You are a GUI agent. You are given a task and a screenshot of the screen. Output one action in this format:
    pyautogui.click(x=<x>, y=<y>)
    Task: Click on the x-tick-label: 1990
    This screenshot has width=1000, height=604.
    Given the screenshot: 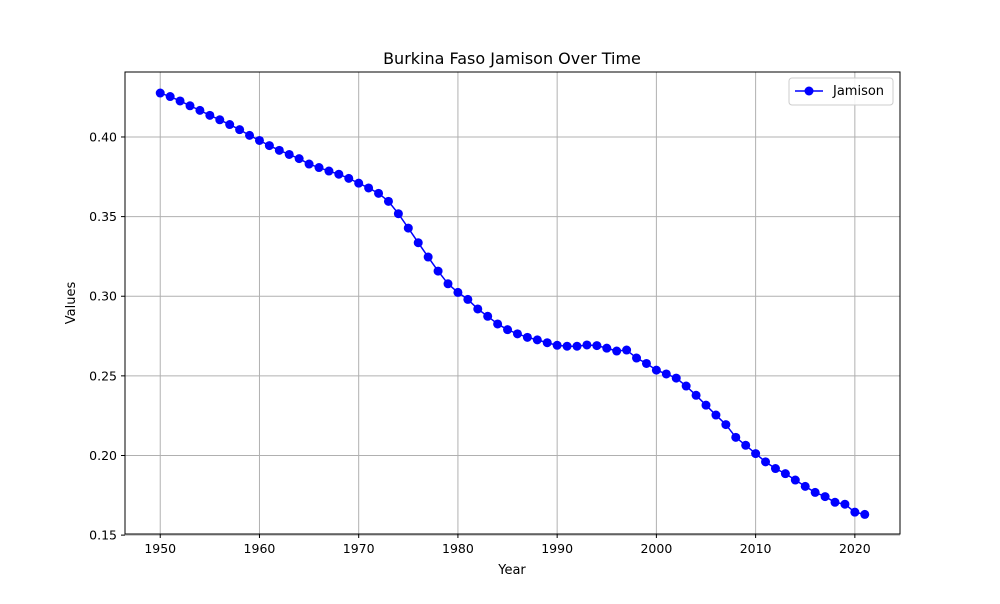 What is the action you would take?
    pyautogui.click(x=557, y=548)
    